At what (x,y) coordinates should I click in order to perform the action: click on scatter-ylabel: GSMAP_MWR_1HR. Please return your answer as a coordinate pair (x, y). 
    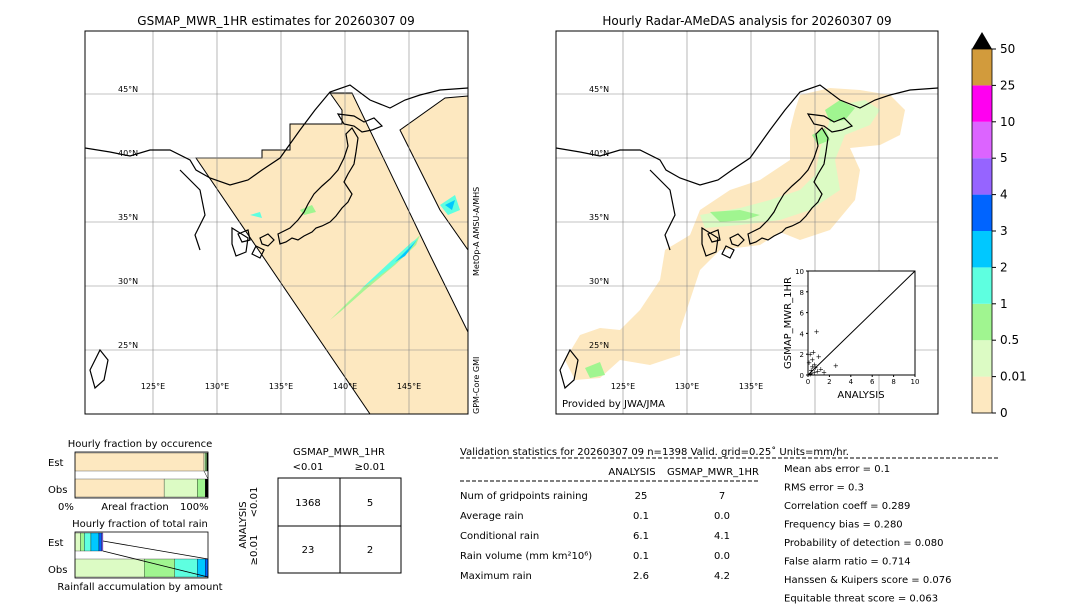
    Looking at the image, I should click on (788, 323).